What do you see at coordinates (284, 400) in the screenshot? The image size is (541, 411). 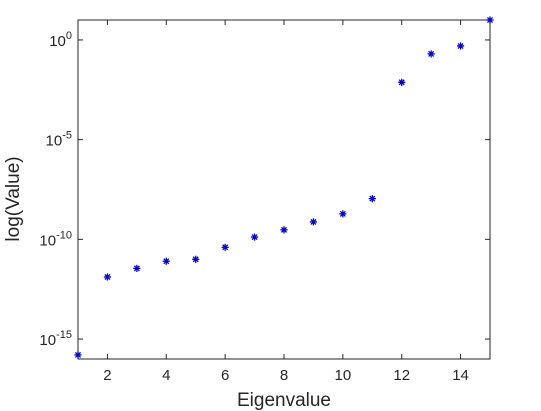 I see `x-axis-label: Eigenvalue` at bounding box center [284, 400].